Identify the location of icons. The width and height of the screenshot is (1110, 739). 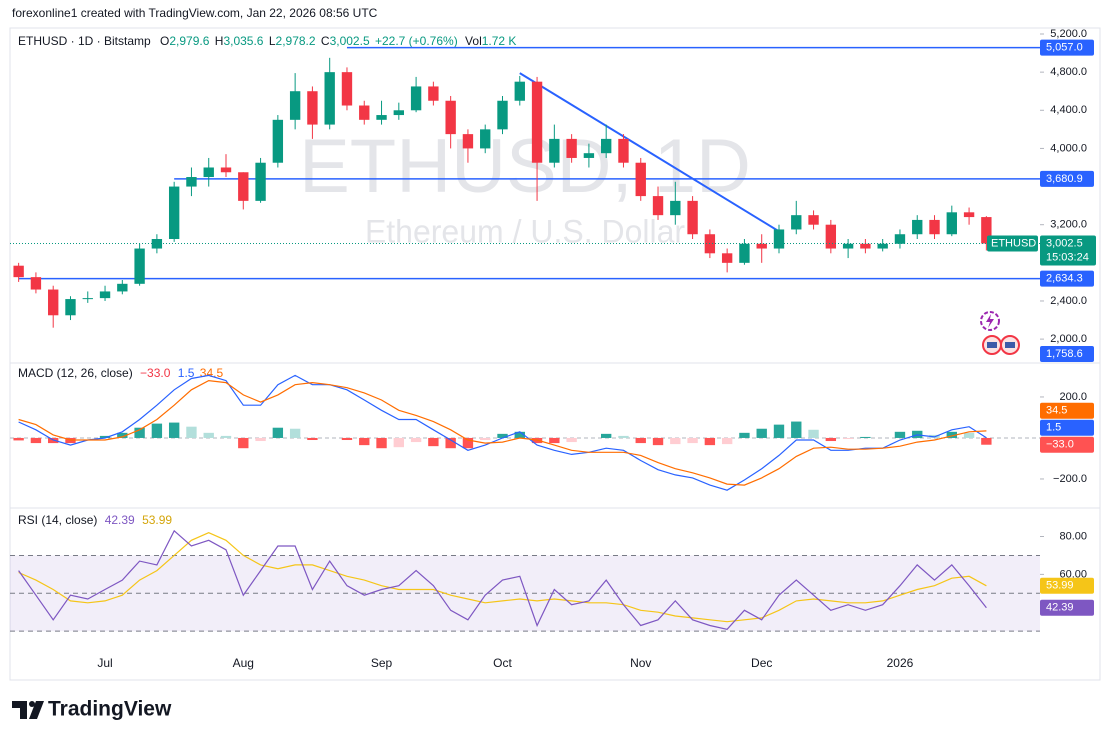
(1000, 333).